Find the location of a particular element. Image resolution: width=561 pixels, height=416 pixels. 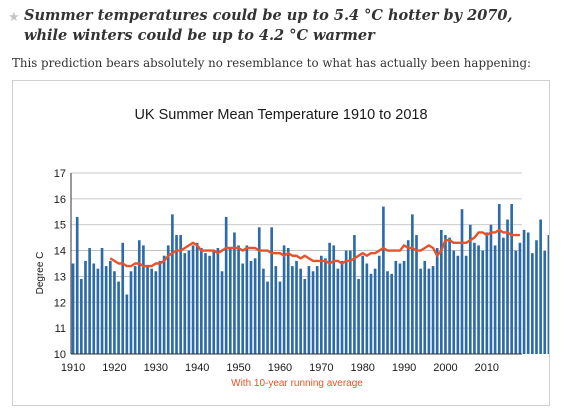

y-axis-label: Degree C is located at coordinates (40, 273).